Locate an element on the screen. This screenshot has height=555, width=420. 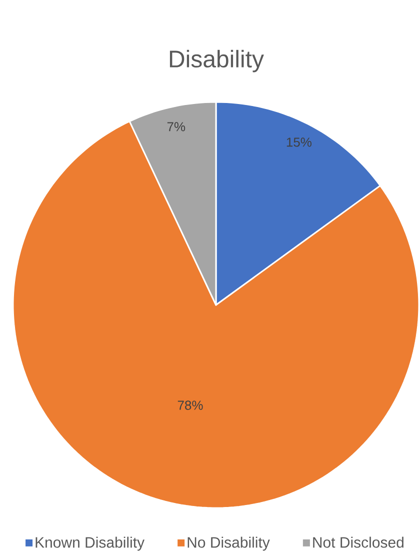
data-label: 7% is located at coordinates (176, 127).